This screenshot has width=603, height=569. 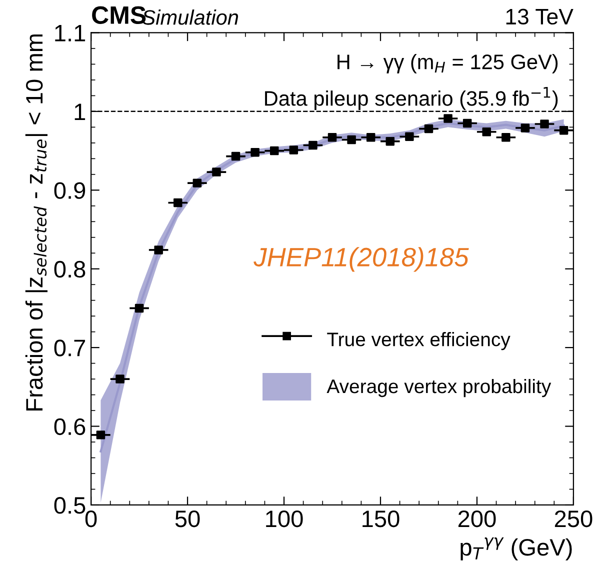 I want to click on legend-label: Average vertex probability, so click(x=439, y=388).